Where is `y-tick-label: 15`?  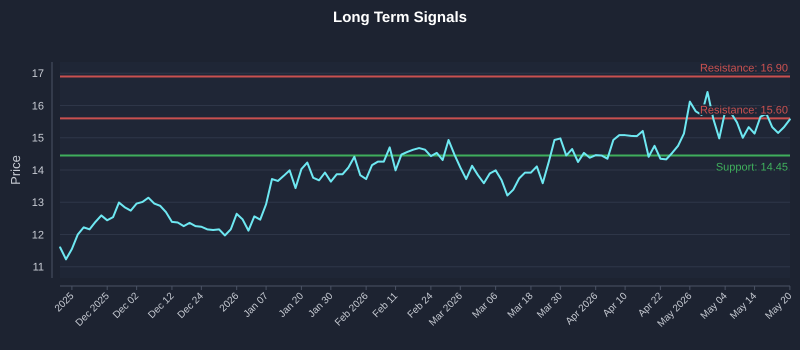
y-tick-label: 15 is located at coordinates (38, 138).